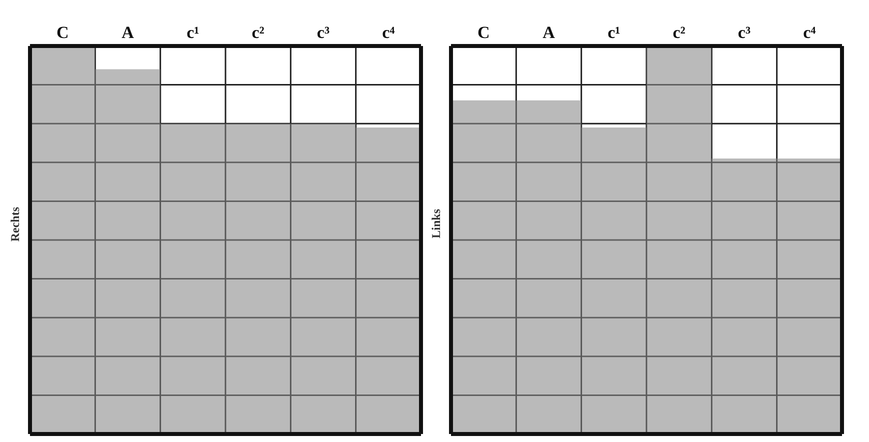 Image resolution: width=869 pixels, height=442 pixels. What do you see at coordinates (436, 224) in the screenshot?
I see `y-axis-title: Links` at bounding box center [436, 224].